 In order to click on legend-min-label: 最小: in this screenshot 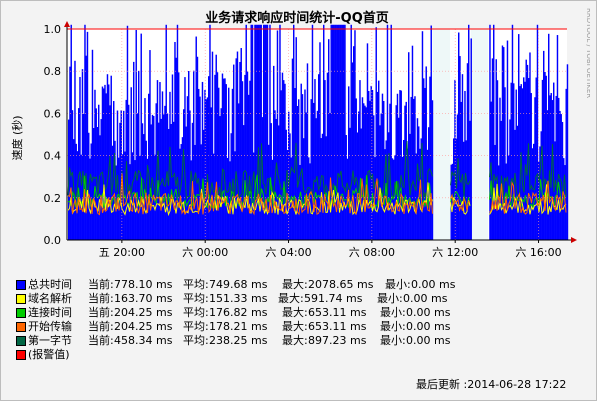, I will do `click(390, 298)`.